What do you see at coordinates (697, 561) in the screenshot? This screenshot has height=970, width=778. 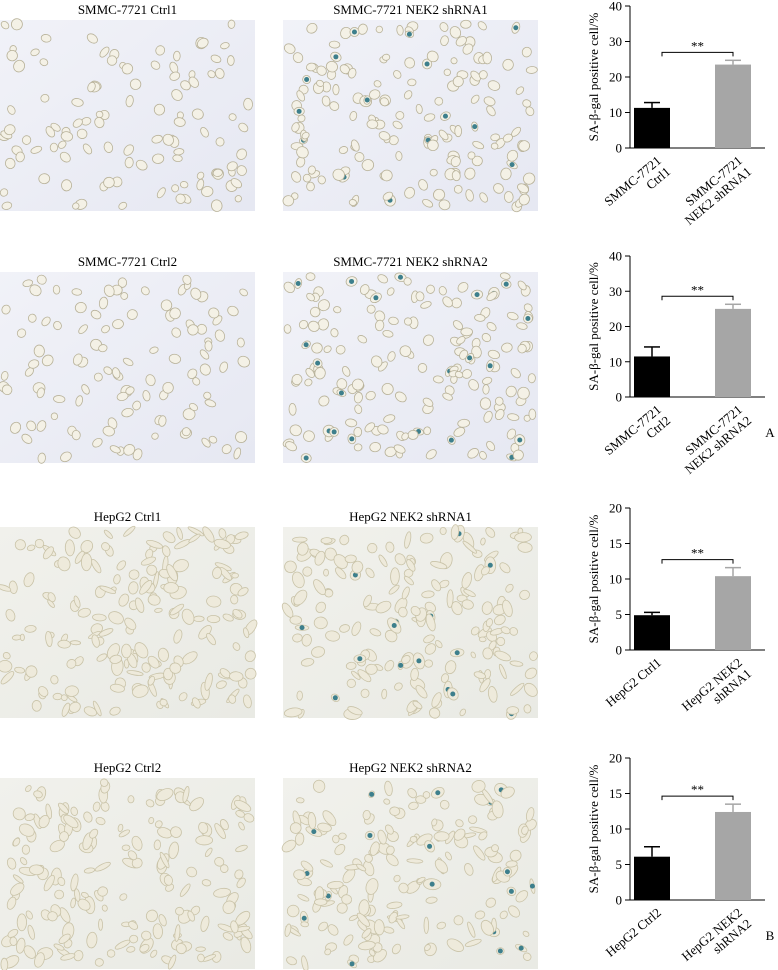 I see `significance-bracket` at bounding box center [697, 561].